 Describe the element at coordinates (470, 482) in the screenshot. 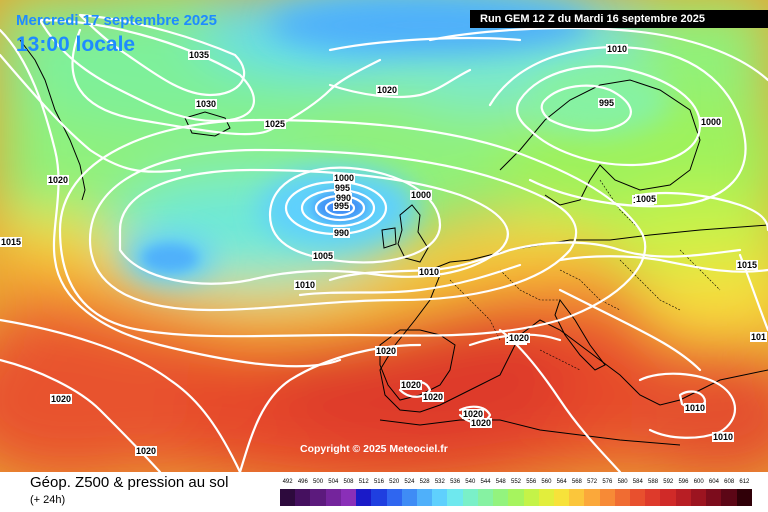

I see `scale-tick-label: 540` at that location.